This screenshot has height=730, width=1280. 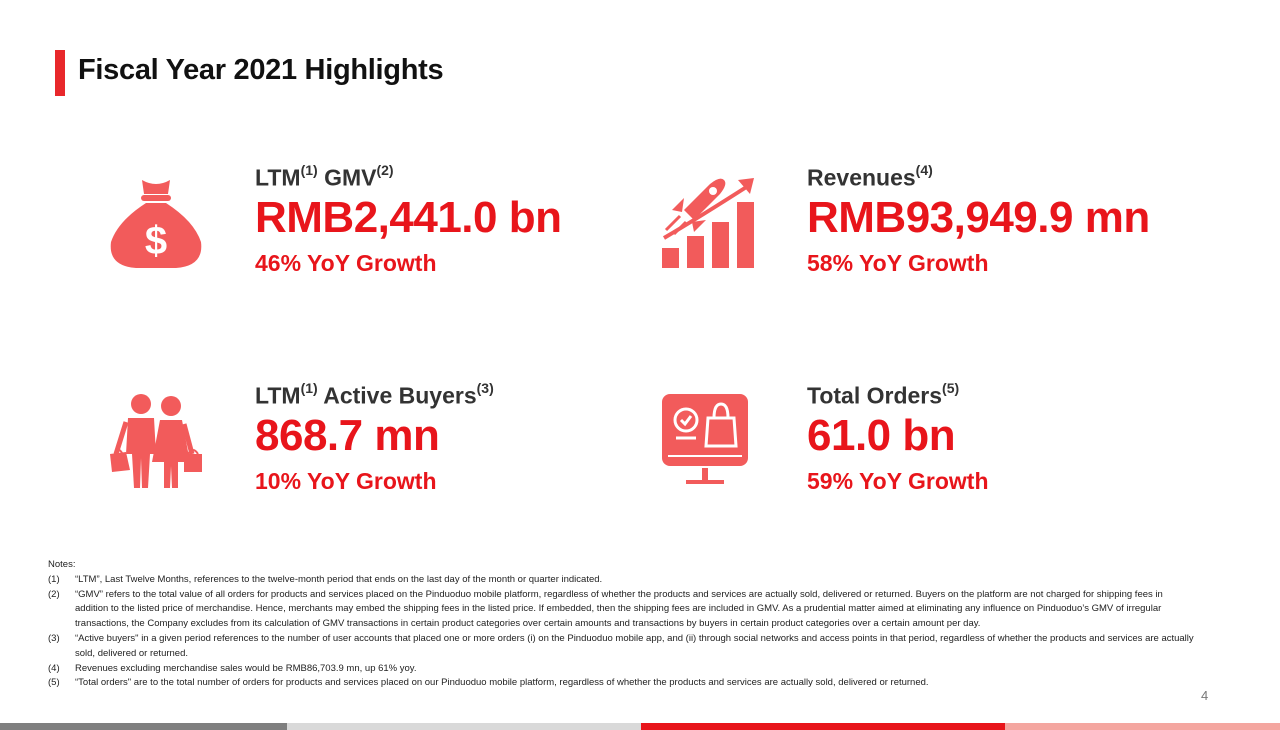 I want to click on money-bag-icon: $, so click(x=156, y=226).